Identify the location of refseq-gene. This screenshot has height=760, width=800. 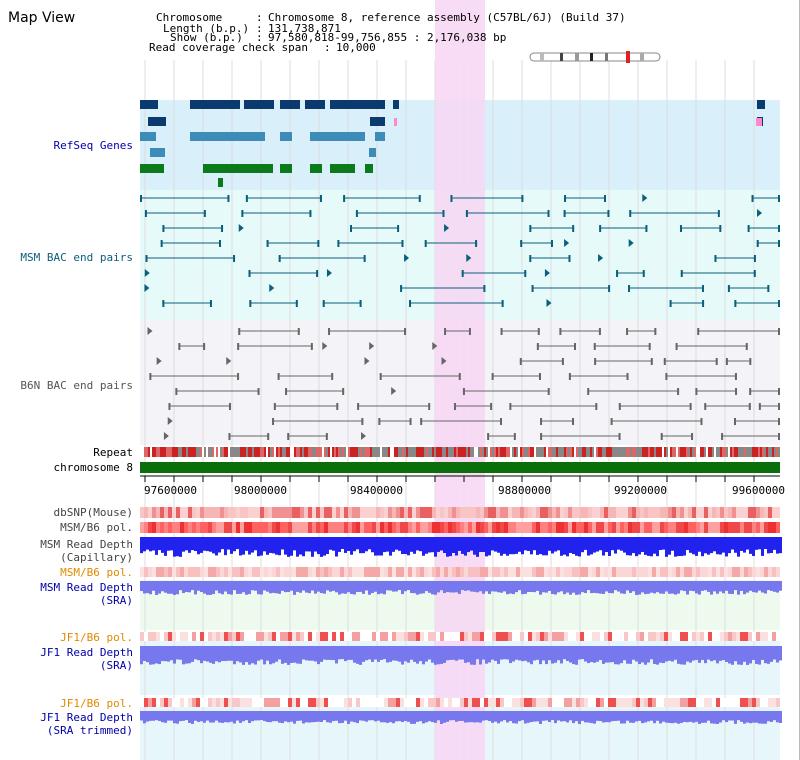
(761, 104).